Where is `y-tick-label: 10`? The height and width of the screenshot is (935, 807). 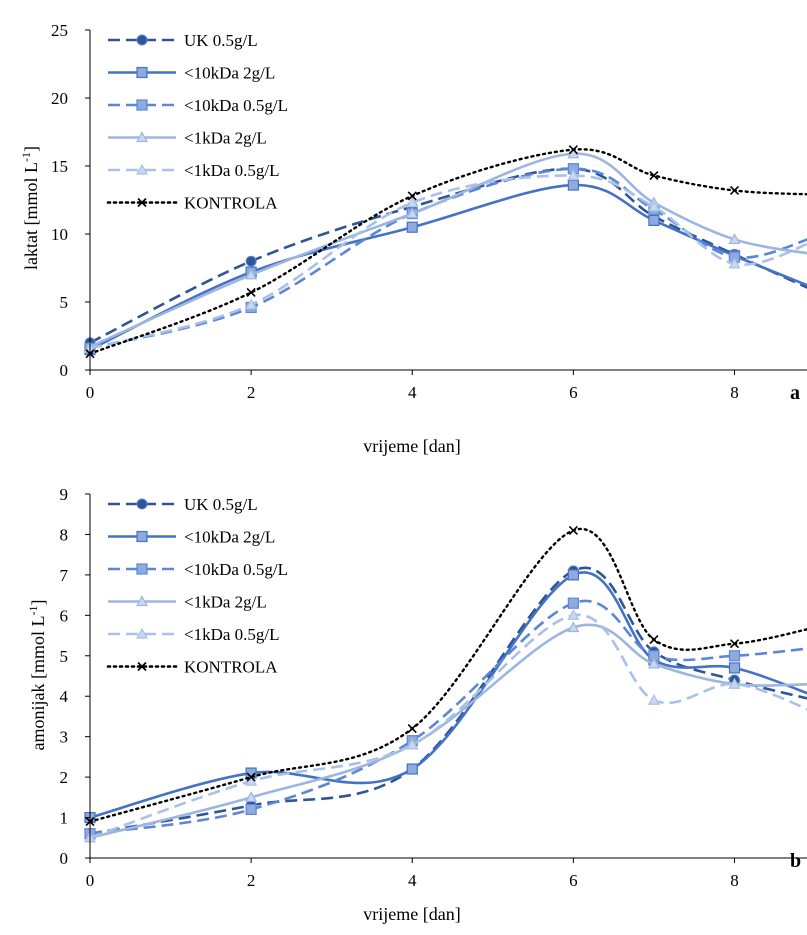
y-tick-label: 10 is located at coordinates (59, 234).